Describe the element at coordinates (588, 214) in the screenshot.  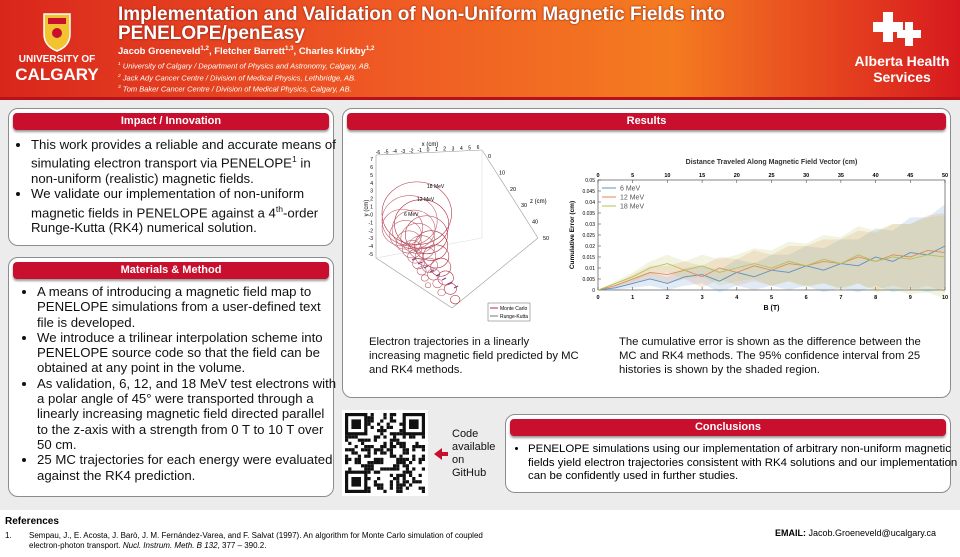
I see `y-tick-label: 0.035` at that location.